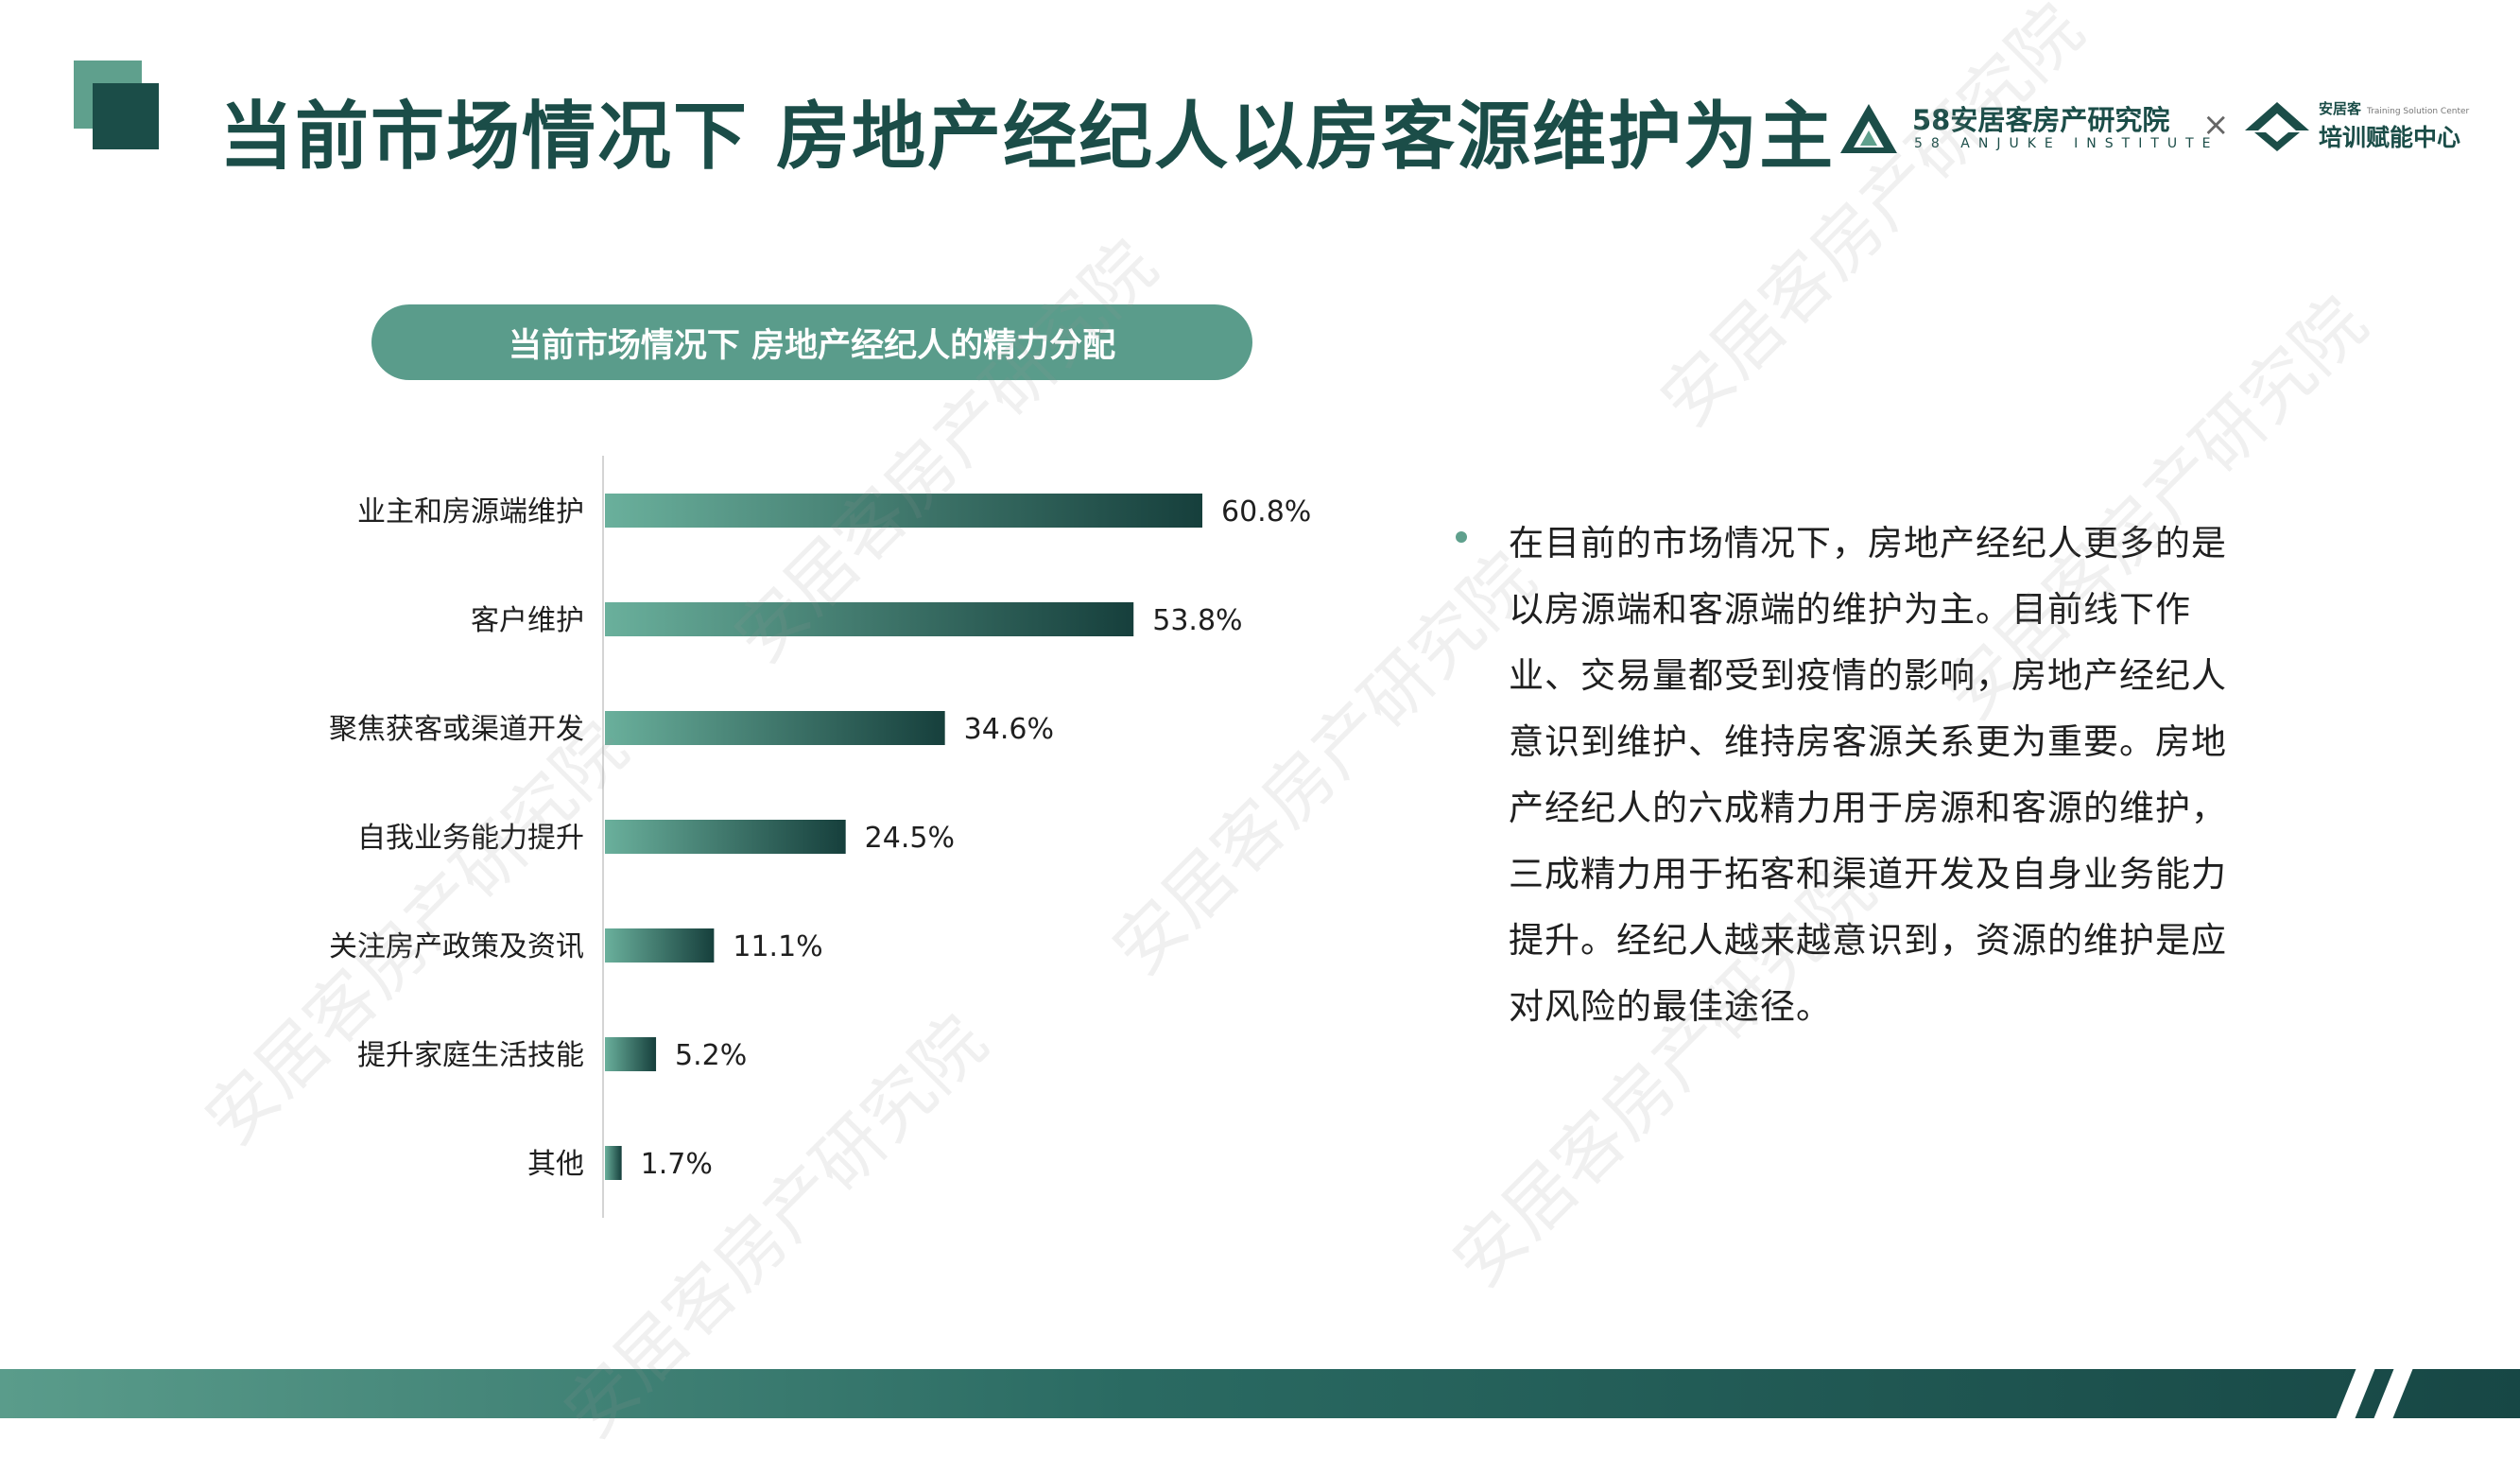 This screenshot has width=2520, height=1457. I want to click on page-title: 当前市场情况下 房地产经纪人以房客源维护为主, so click(1027, 138).